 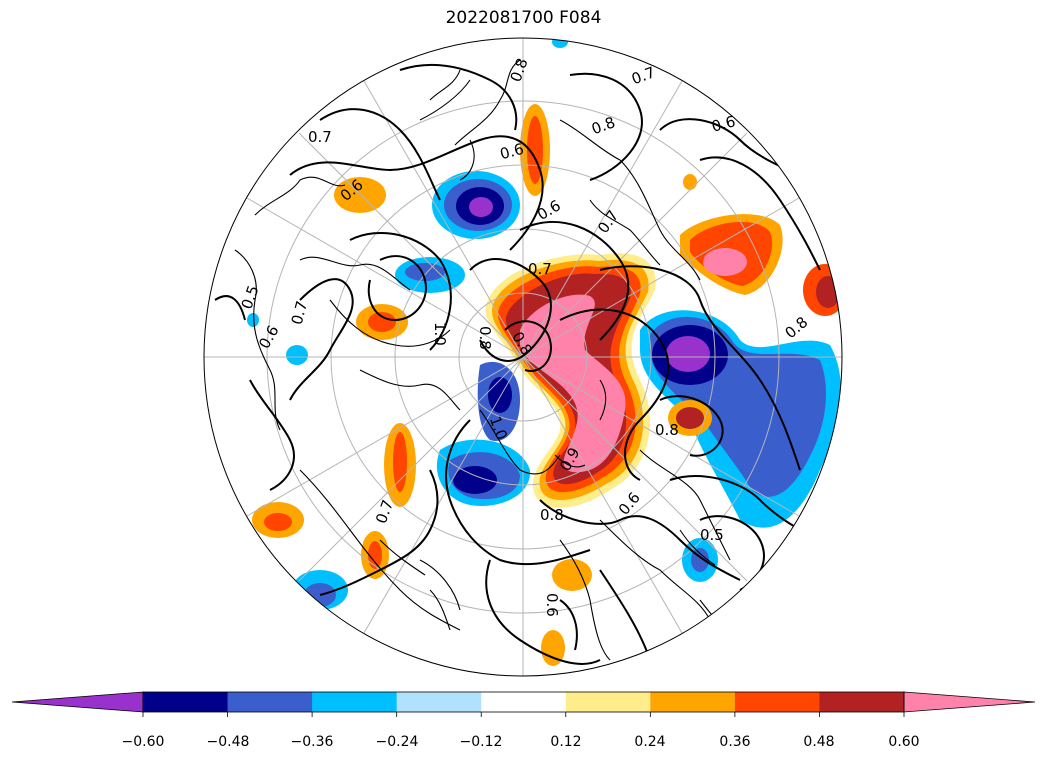 What do you see at coordinates (712, 535) in the screenshot?
I see `contour-label: 0.5` at bounding box center [712, 535].